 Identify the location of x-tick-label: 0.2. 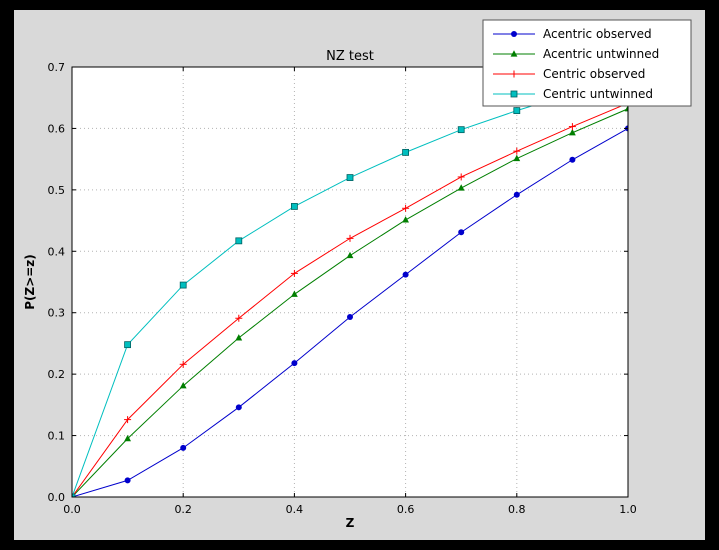
(183, 509).